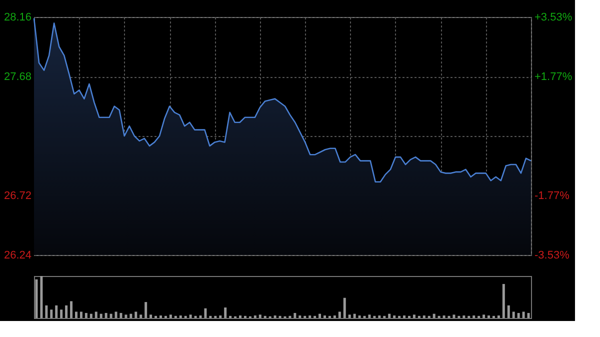 The image size is (600, 337). Describe the element at coordinates (18, 196) in the screenshot. I see `y-tick-label: 26.72` at that location.